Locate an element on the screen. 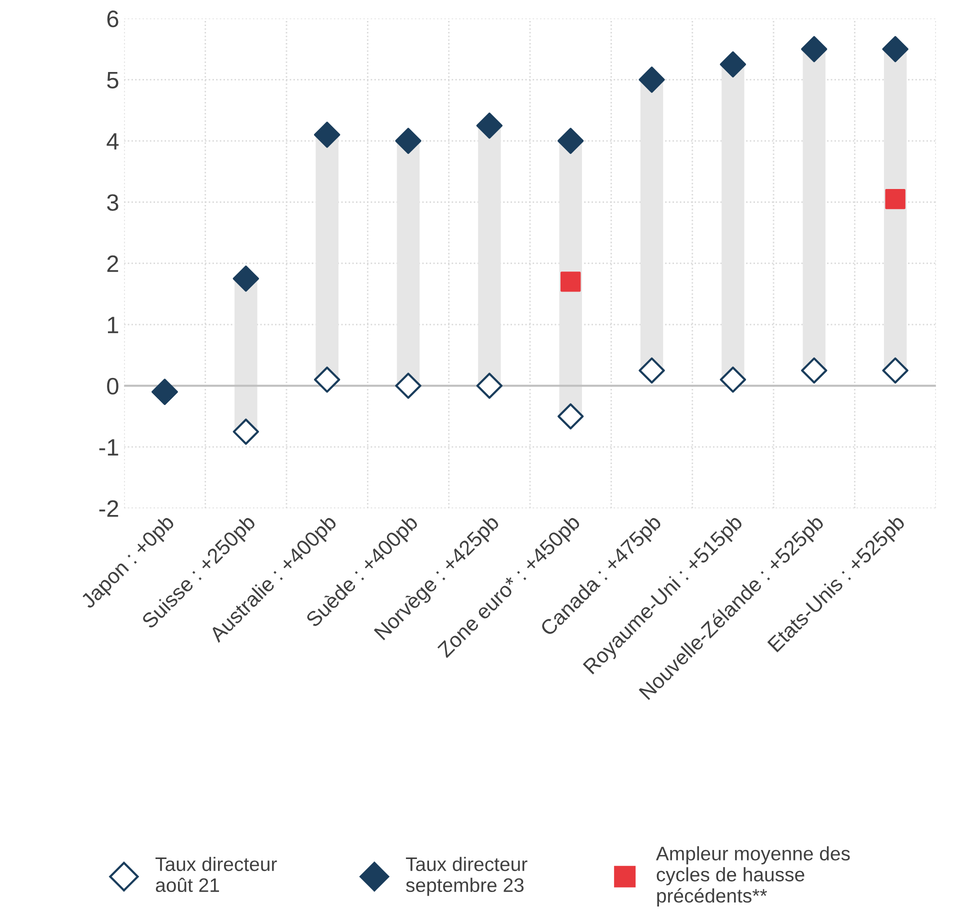 This screenshot has height=924, width=955. y-tick-label: 3 is located at coordinates (112, 202).